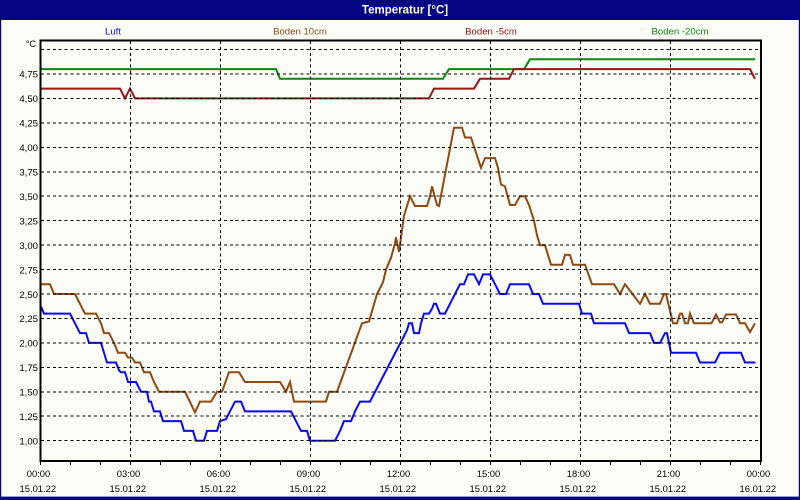  What do you see at coordinates (128, 473) in the screenshot?
I see `svg-text: 03:00` at bounding box center [128, 473].